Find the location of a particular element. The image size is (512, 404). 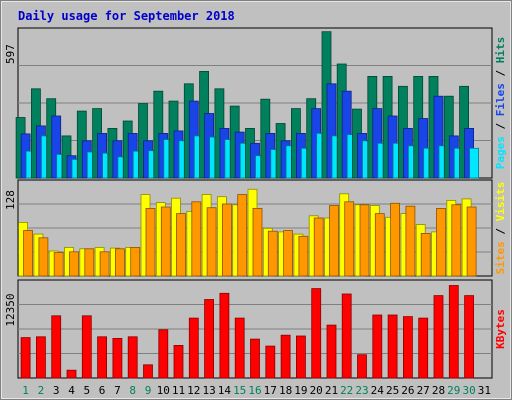

series-axis-label-part: KBytes is located at coordinates (500, 329).